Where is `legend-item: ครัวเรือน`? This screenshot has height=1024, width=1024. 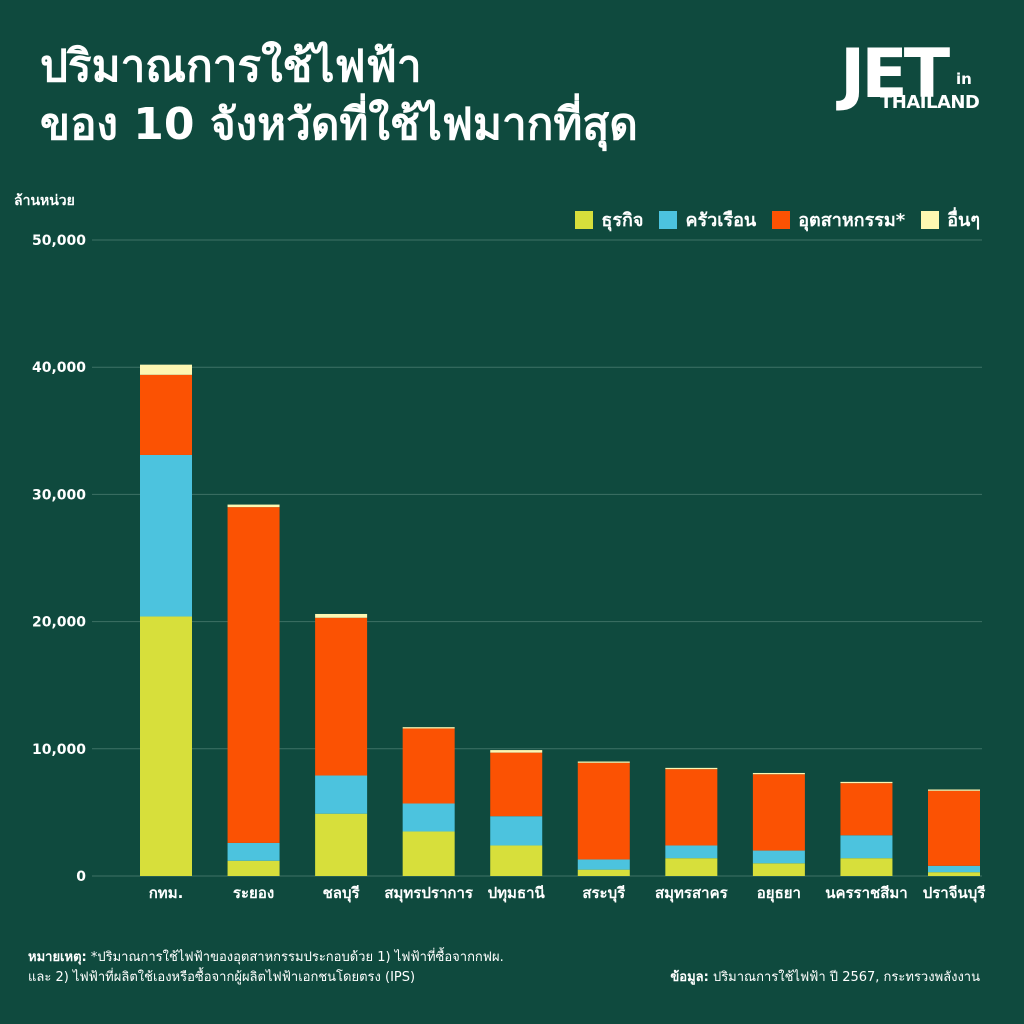 legend-item: ครัวเรือน is located at coordinates (707, 219).